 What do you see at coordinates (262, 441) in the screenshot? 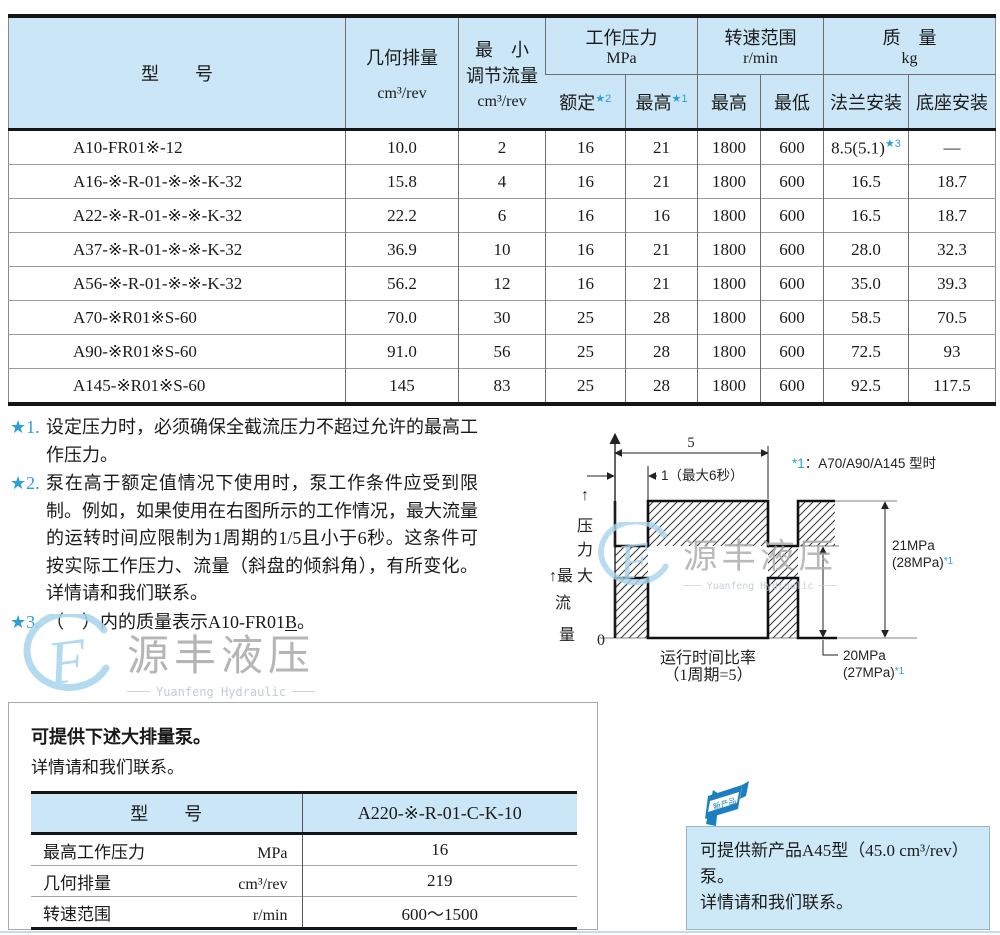
I see `footnote-text: 设定压力时，必须确保全截流压力不超过允许的最高工作压力。` at bounding box center [262, 441].